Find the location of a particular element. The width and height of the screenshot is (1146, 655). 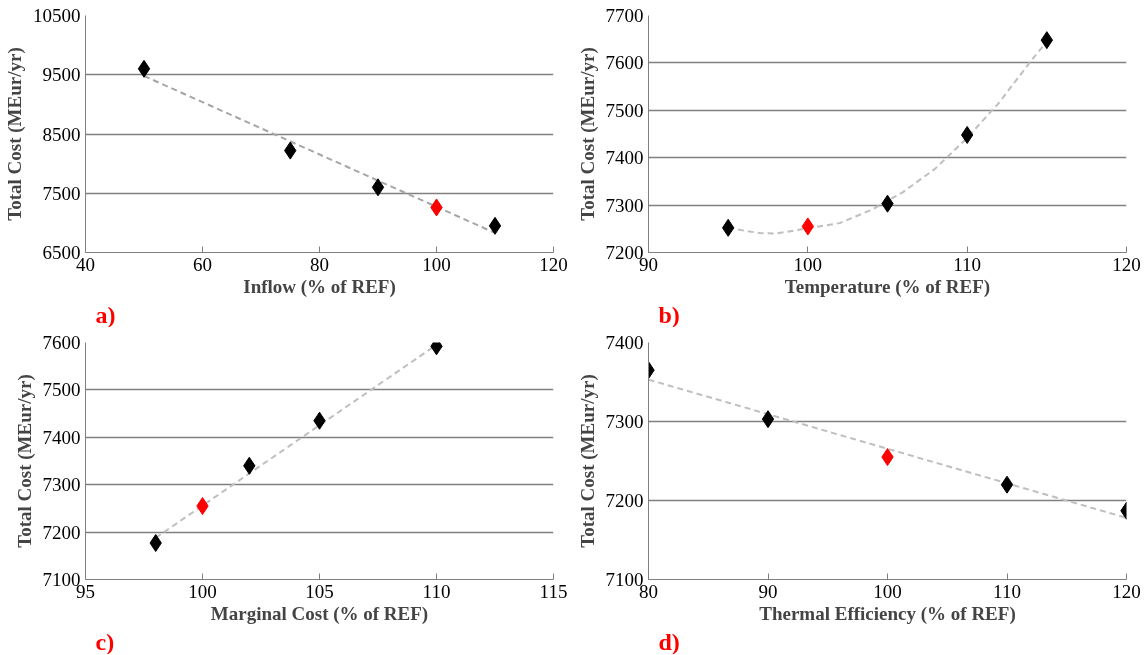

x-tick-label: 60 is located at coordinates (202, 264).